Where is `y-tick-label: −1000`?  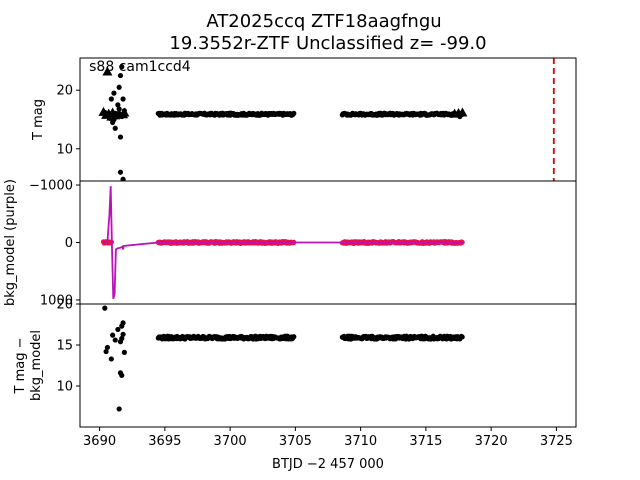 y-tick-label: −1000 is located at coordinates (51, 186).